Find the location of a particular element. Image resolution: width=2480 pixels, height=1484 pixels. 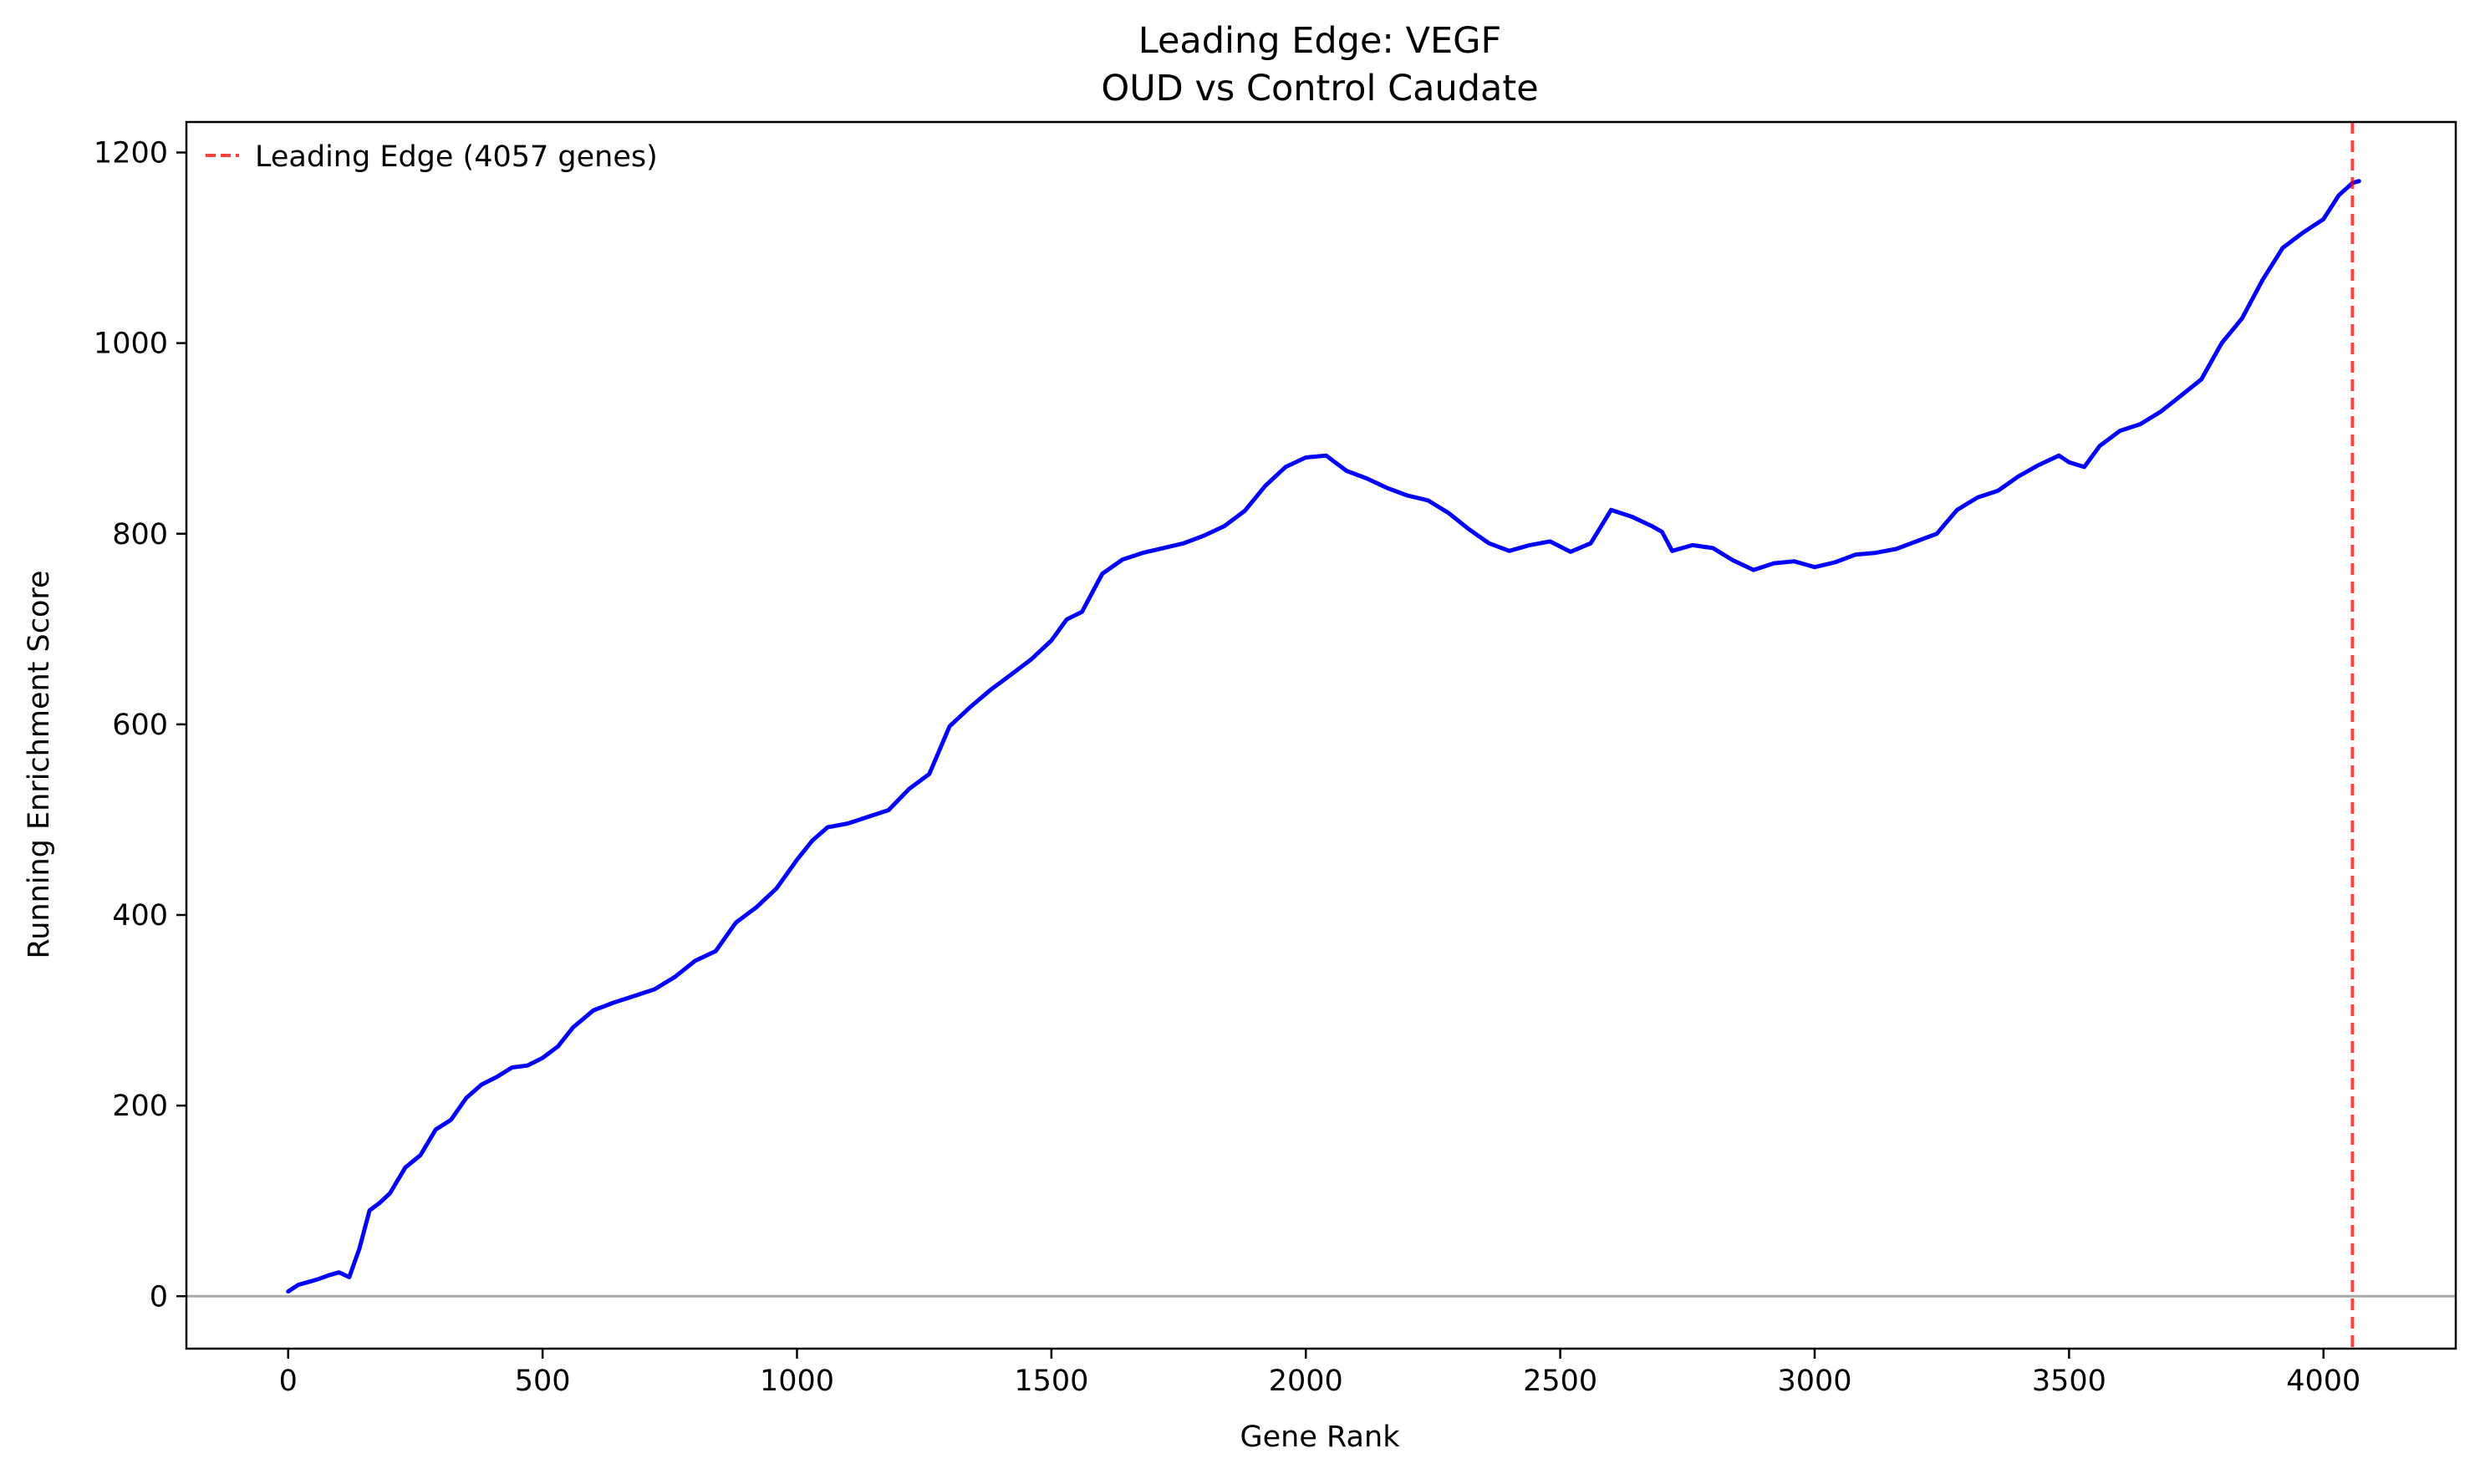

legend-box is located at coordinates (476, 155).